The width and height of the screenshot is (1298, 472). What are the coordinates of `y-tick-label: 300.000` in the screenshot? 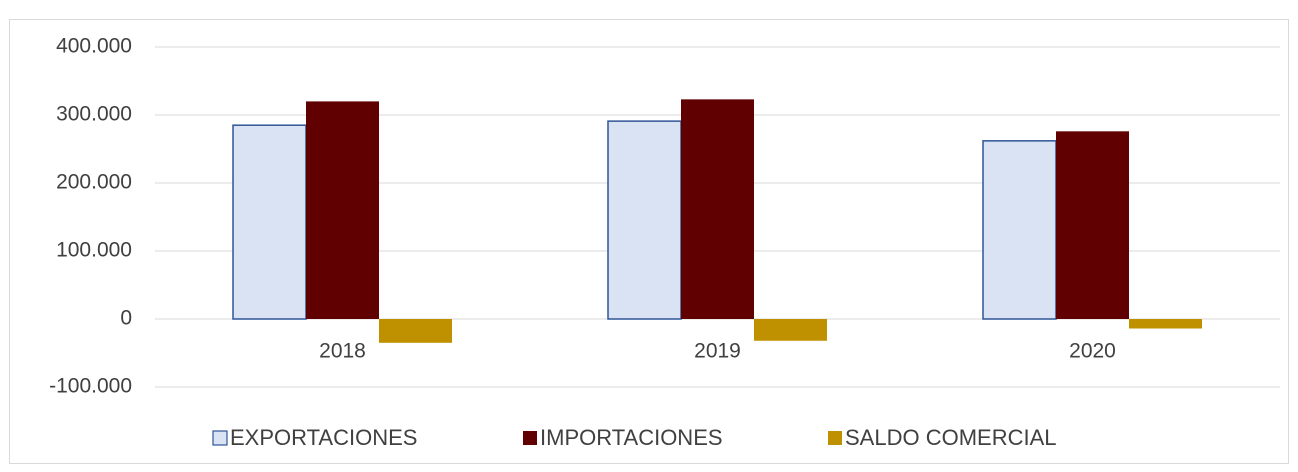 It's located at (94, 114).